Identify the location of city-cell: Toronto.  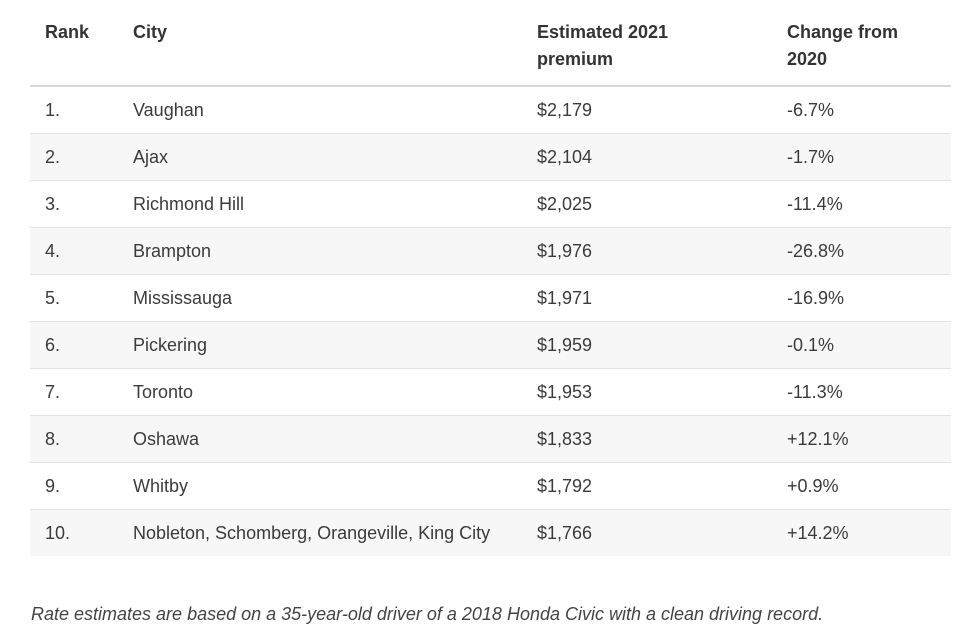
(335, 392).